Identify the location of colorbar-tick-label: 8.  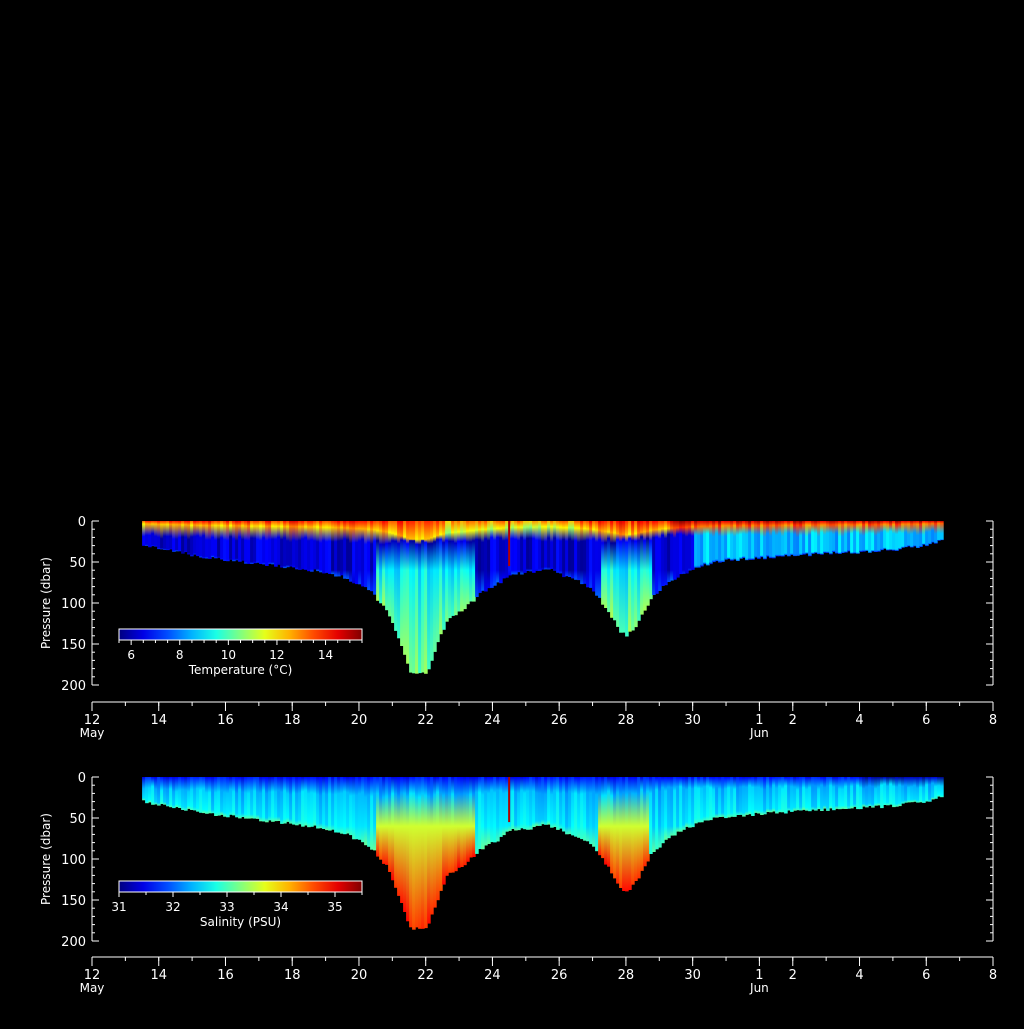
(180, 655).